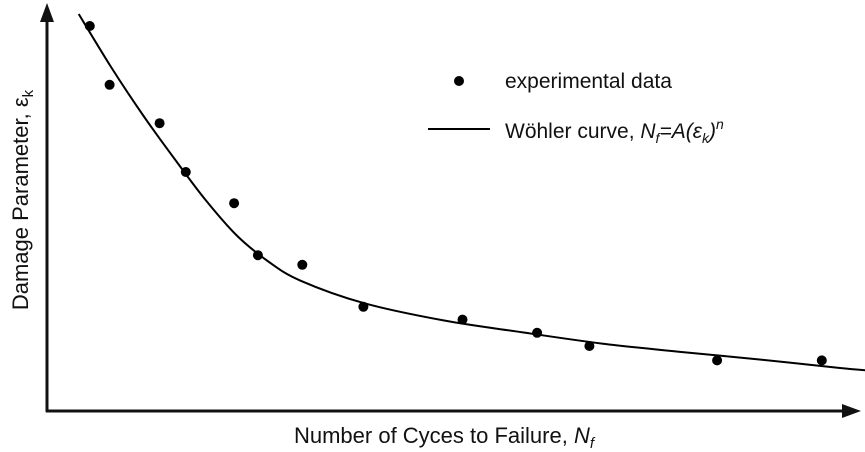 The image size is (865, 452). I want to click on y-axis-arrowhead, so click(47, 12).